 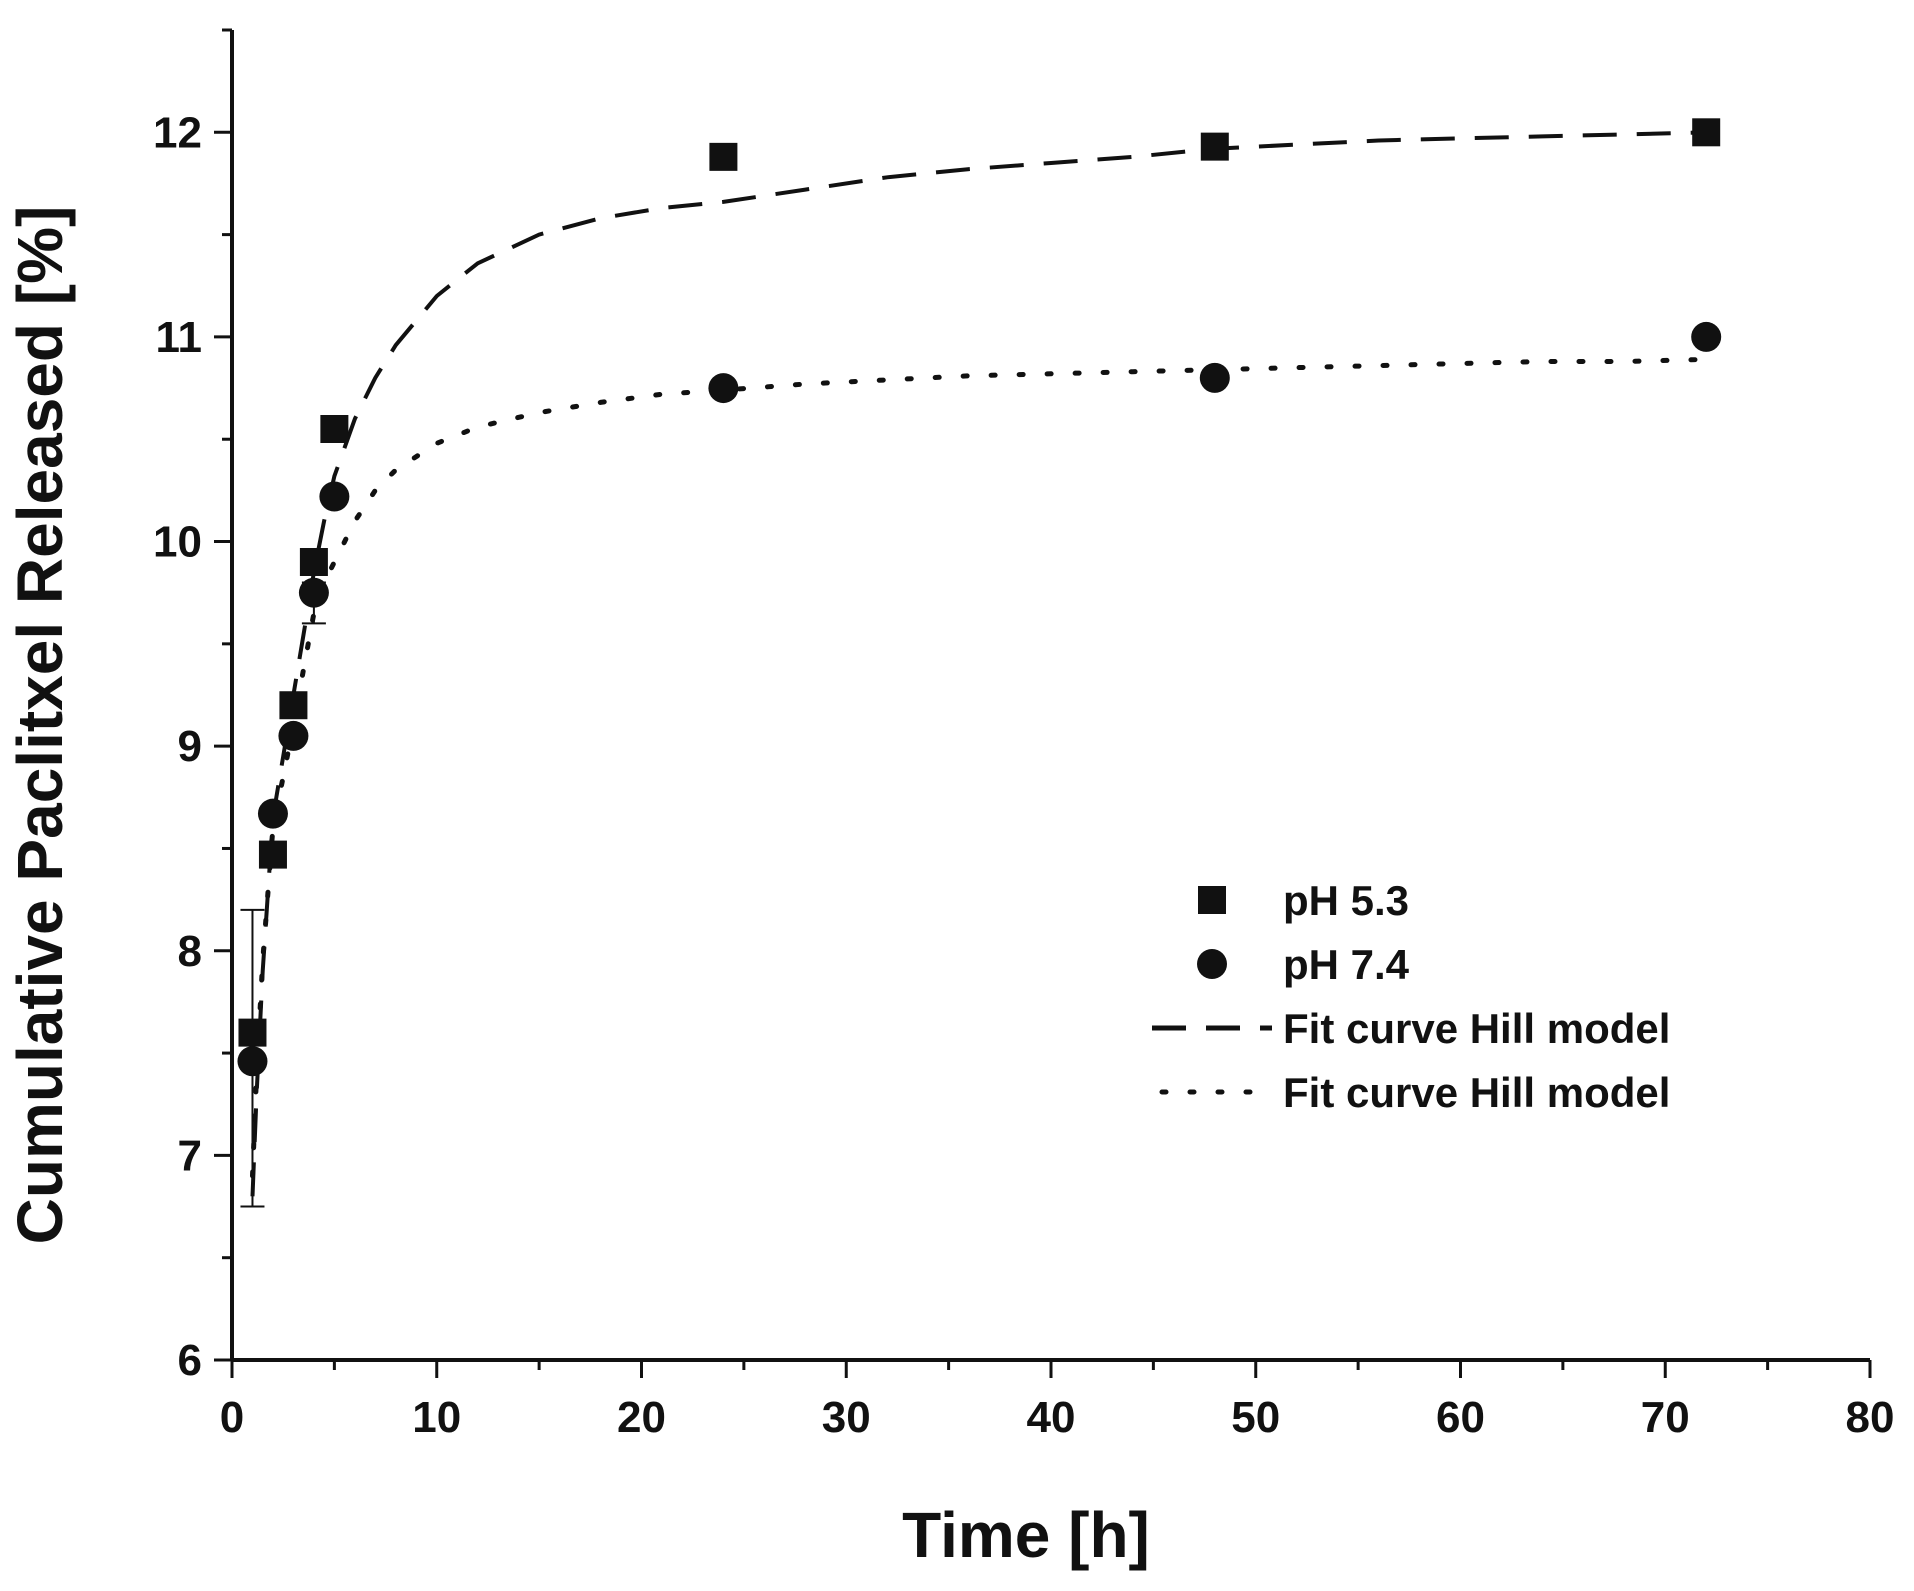 I want to click on x-tick-label: 40, so click(x=1051, y=1417).